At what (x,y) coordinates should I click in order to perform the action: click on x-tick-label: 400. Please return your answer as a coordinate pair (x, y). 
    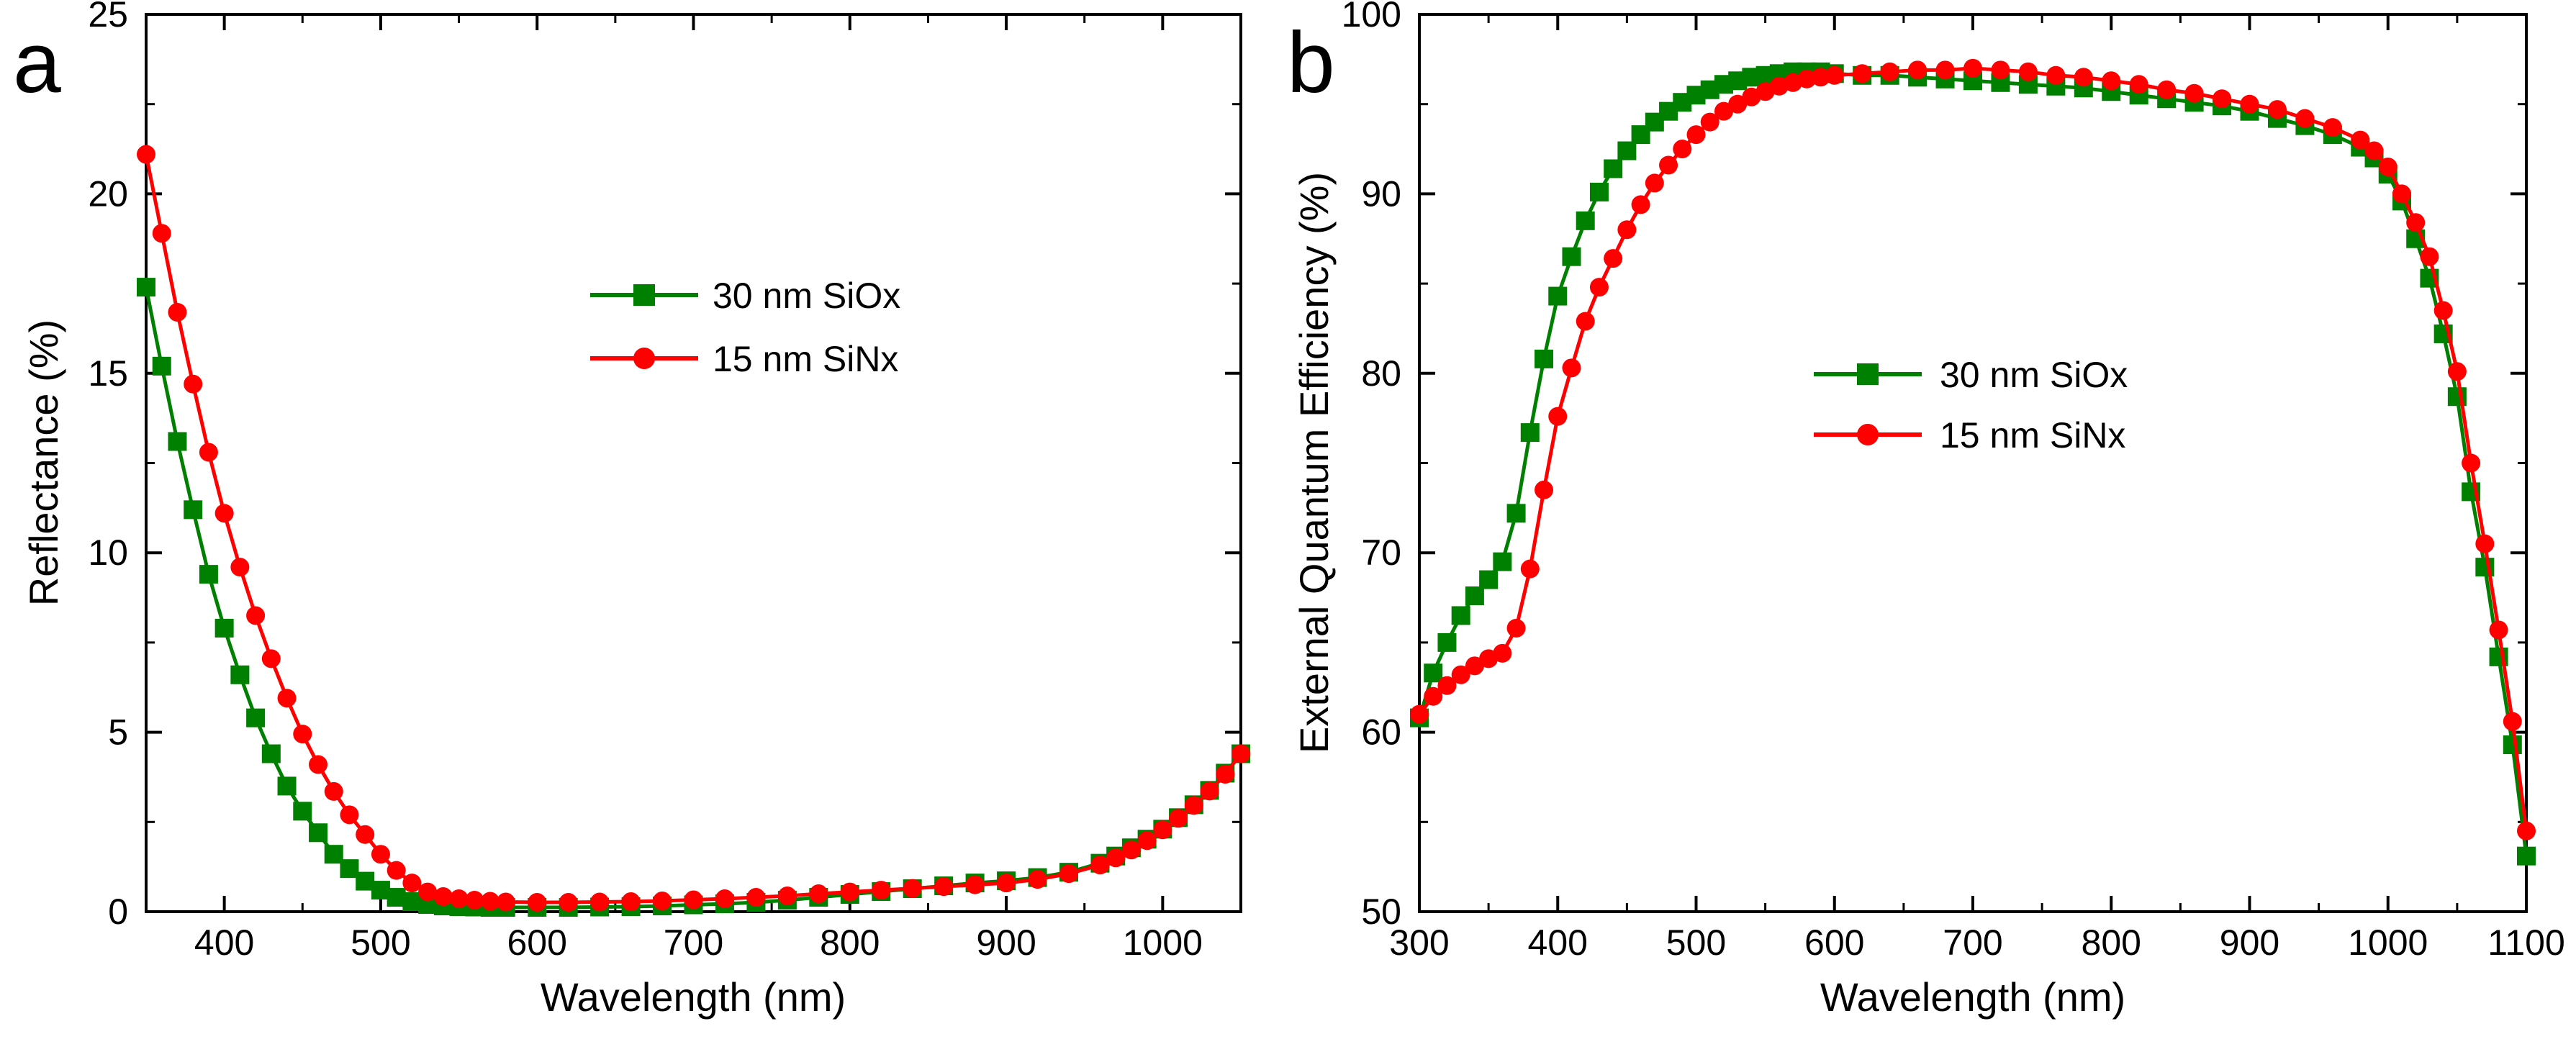
    Looking at the image, I should click on (224, 943).